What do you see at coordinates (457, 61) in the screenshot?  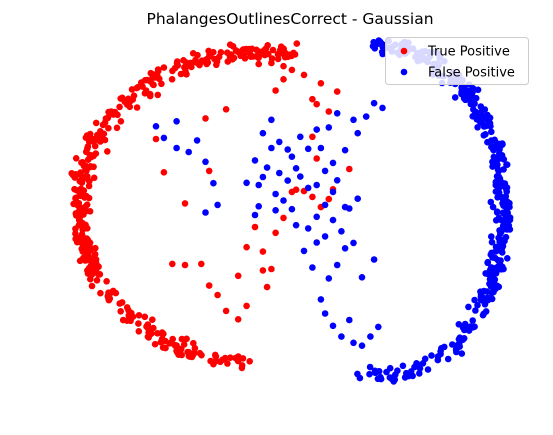 I see `legend-frame` at bounding box center [457, 61].